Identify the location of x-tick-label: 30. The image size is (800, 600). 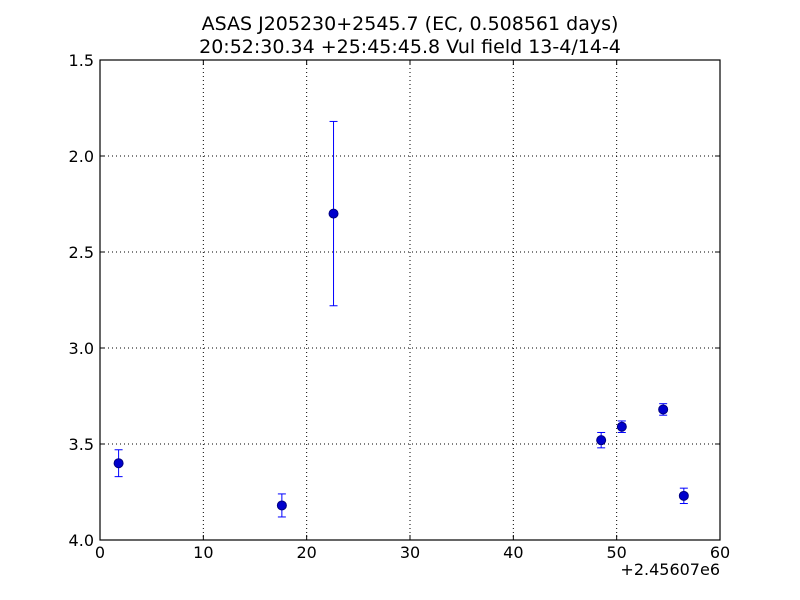
(410, 552).